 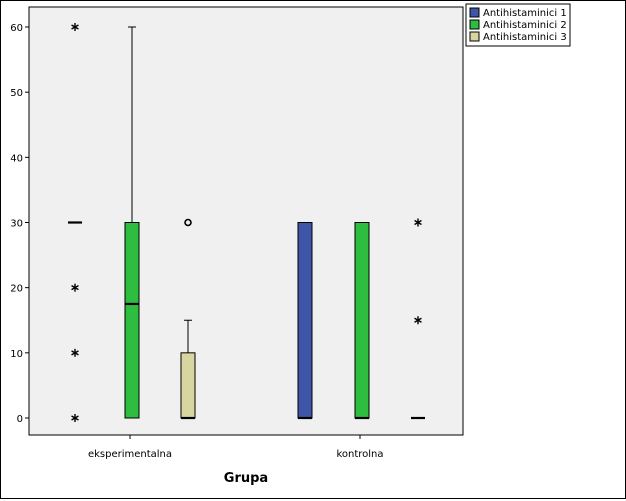 What do you see at coordinates (246, 478) in the screenshot?
I see `x-axis-title: Grupa` at bounding box center [246, 478].